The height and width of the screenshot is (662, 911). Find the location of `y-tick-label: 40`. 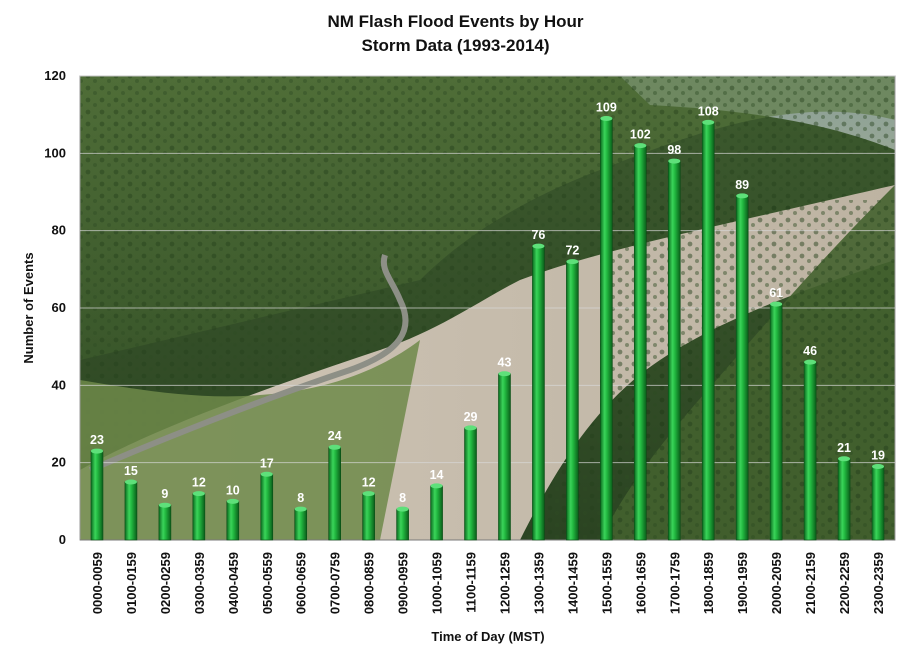

y-tick-label: 40 is located at coordinates (59, 384).